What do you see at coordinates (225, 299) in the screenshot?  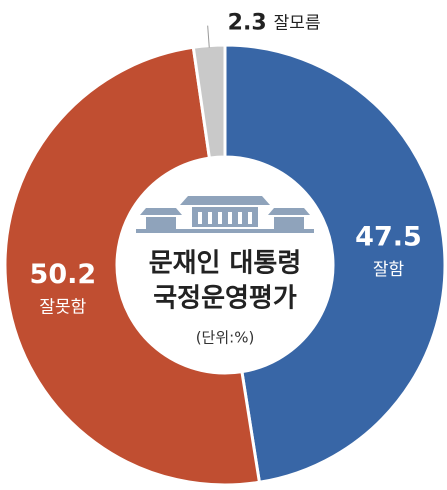 I see `chart-subtitle: 국정운영평가` at bounding box center [225, 299].